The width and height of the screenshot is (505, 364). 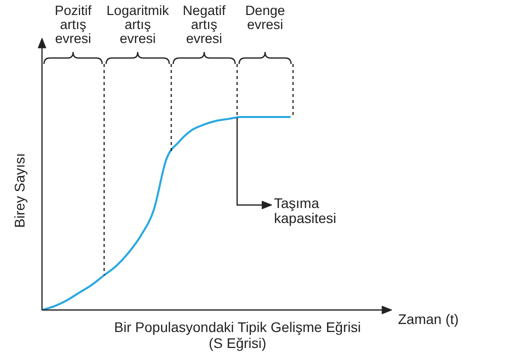 What do you see at coordinates (238, 343) in the screenshot?
I see `text: (S Eğrisi)` at bounding box center [238, 343].